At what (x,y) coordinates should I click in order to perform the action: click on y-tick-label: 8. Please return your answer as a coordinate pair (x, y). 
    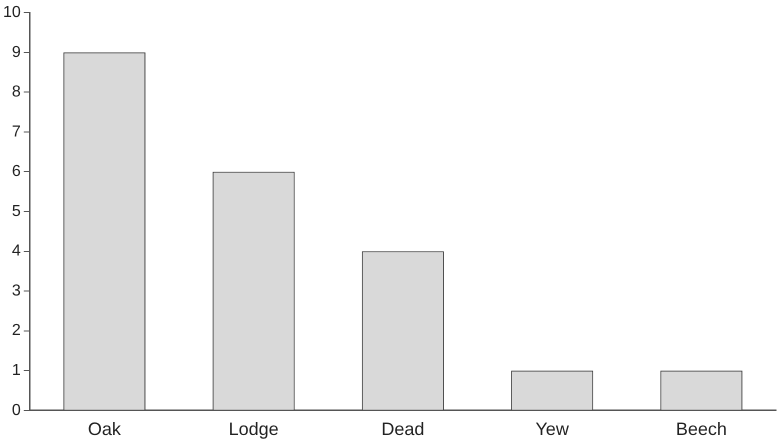
    Looking at the image, I should click on (16, 92).